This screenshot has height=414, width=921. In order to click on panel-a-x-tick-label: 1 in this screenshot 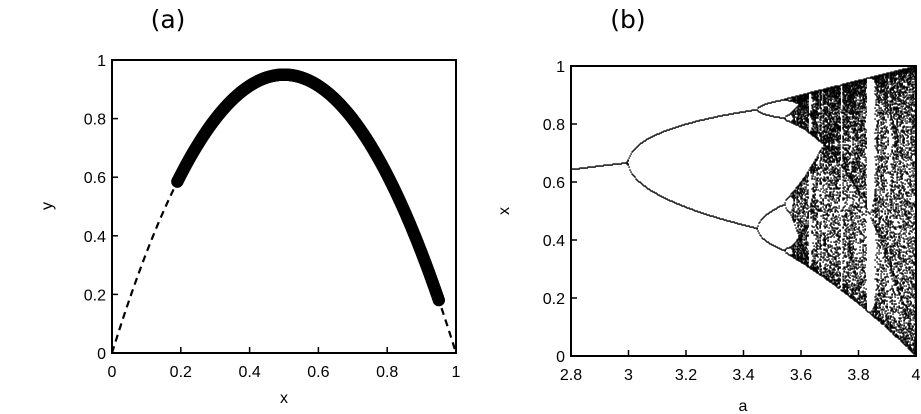, I will do `click(456, 372)`.